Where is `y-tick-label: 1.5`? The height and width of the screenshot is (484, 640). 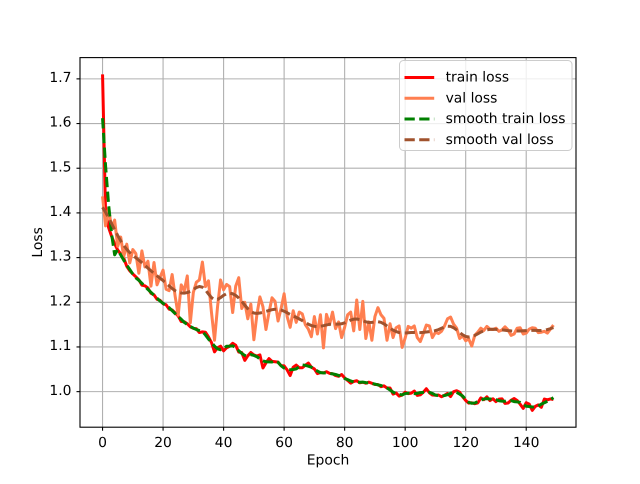
y-tick-label: 1.5 is located at coordinates (60, 167).